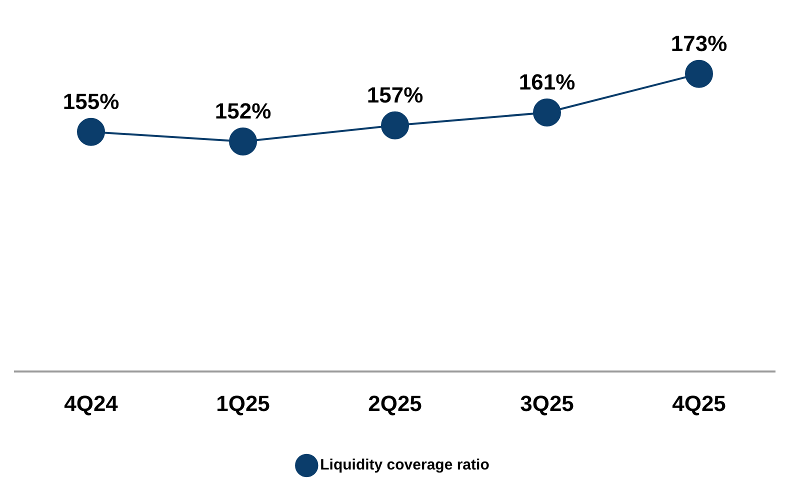 The image size is (790, 483). What do you see at coordinates (699, 403) in the screenshot?
I see `x-tick-label: 4Q25` at bounding box center [699, 403].